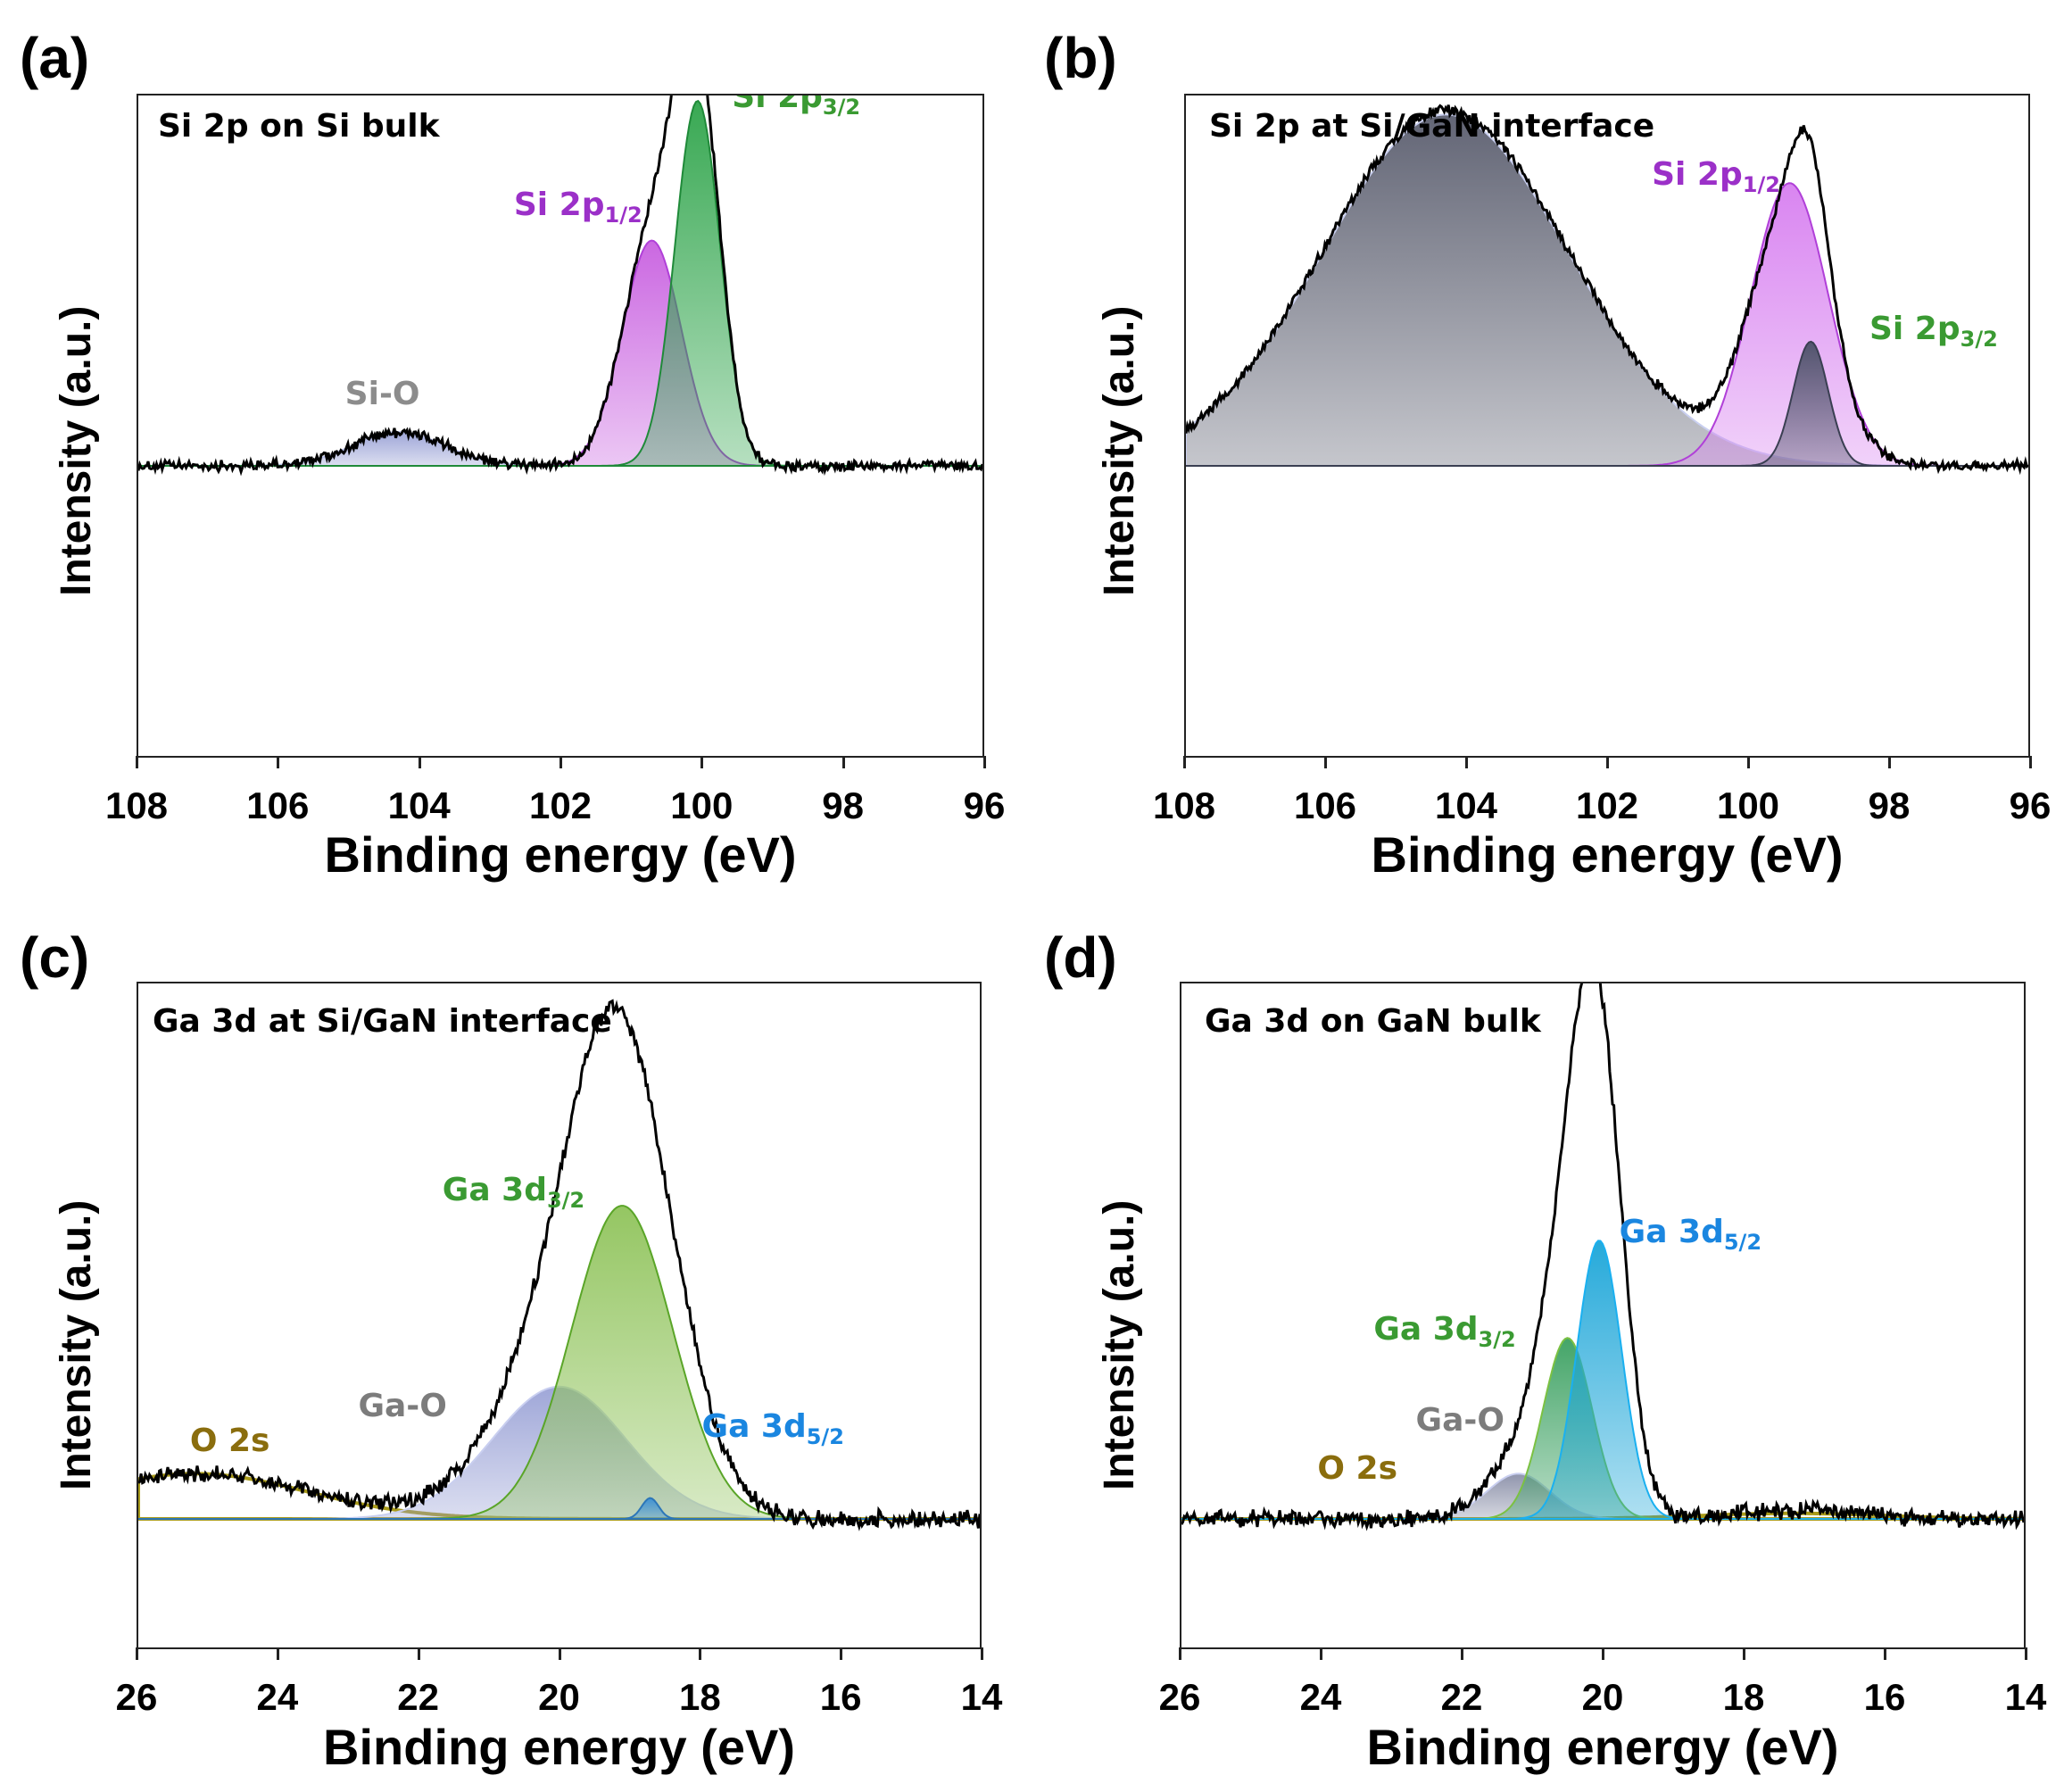 The width and height of the screenshot is (2064, 1792). Describe the element at coordinates (1373, 1021) in the screenshot. I see `panel-title: Ga 3d on GaN bulk` at that location.